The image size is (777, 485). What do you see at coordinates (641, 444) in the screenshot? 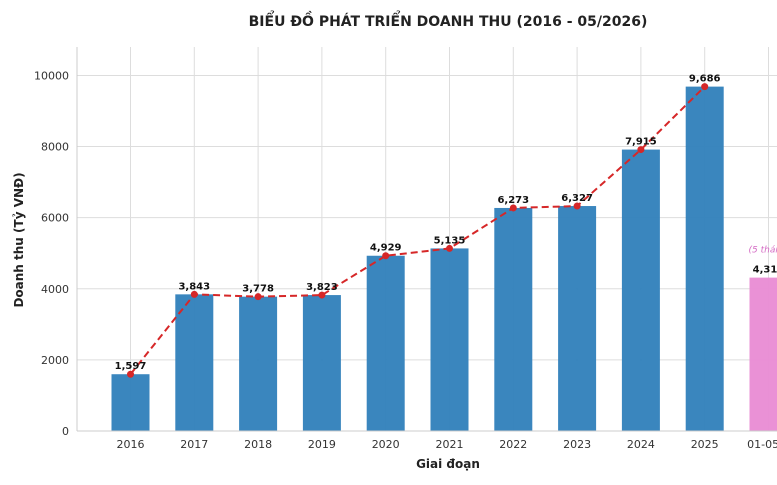
I see `x-tick-label: 2024` at bounding box center [641, 444].